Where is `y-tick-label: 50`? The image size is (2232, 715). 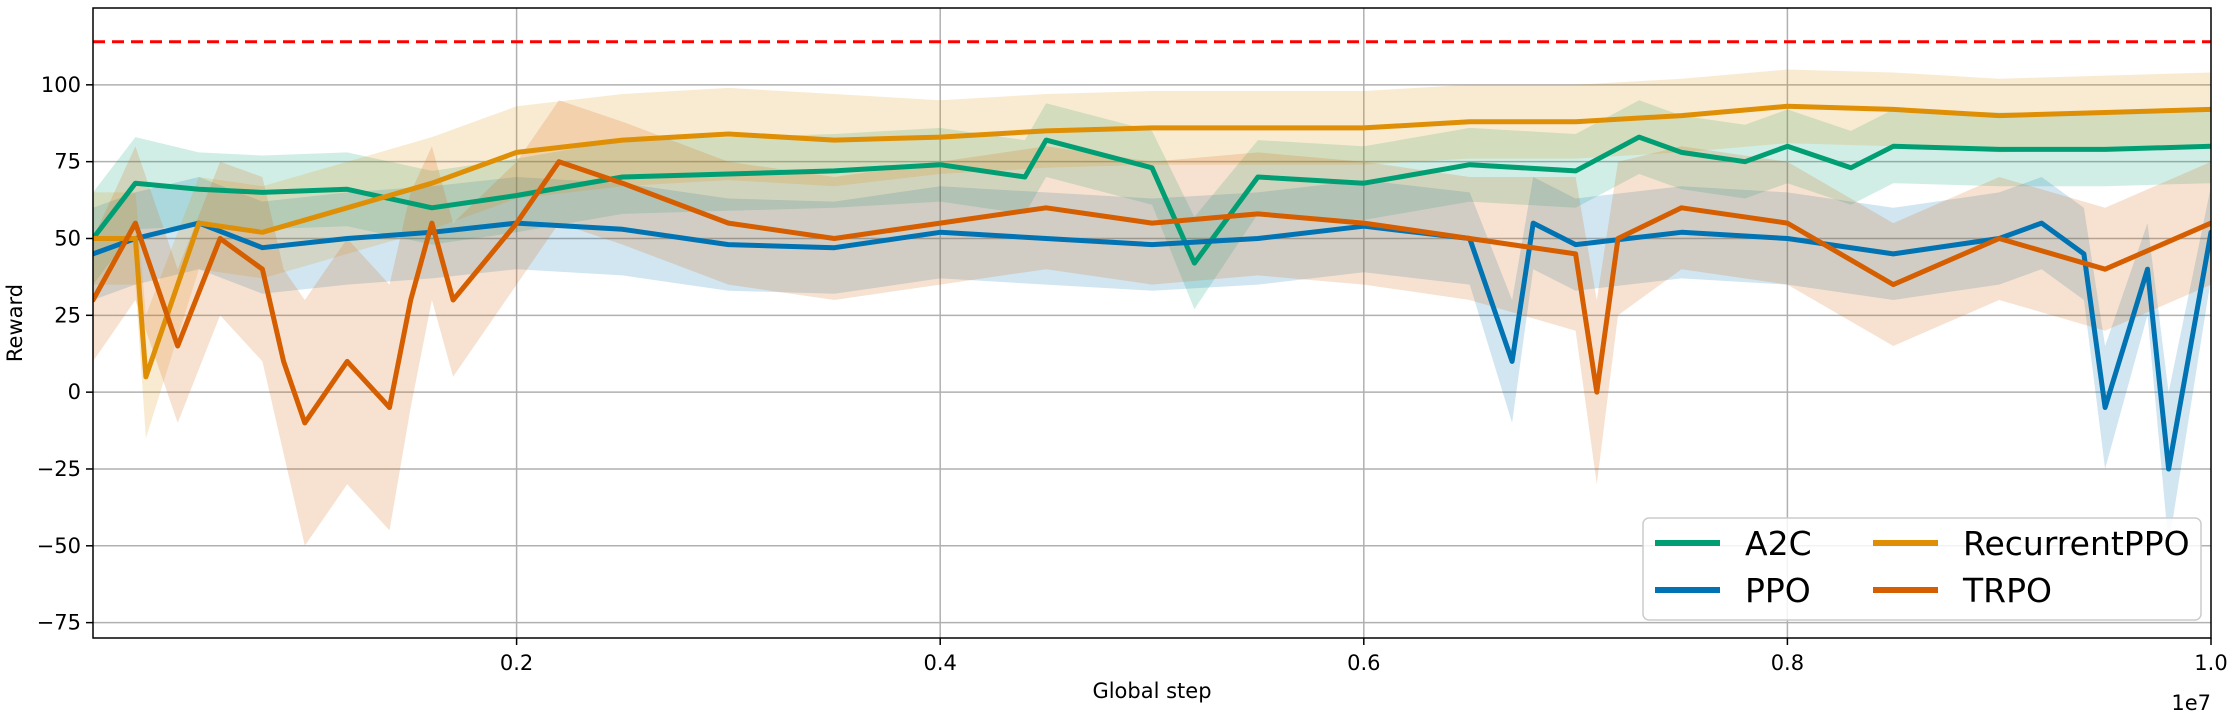 y-tick-label: 50 is located at coordinates (67, 238).